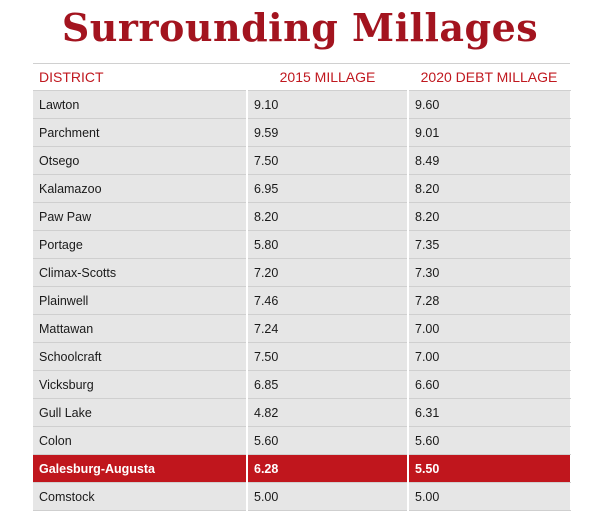 The width and height of the screenshot is (600, 525). What do you see at coordinates (327, 188) in the screenshot?
I see `millage-2015-cell: 6.95` at bounding box center [327, 188].